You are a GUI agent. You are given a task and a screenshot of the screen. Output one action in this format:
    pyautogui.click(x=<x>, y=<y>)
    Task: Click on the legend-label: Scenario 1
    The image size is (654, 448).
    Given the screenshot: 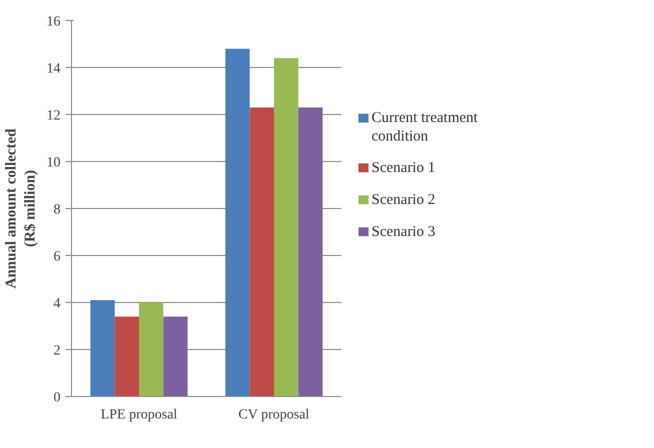 What is the action you would take?
    pyautogui.click(x=404, y=168)
    